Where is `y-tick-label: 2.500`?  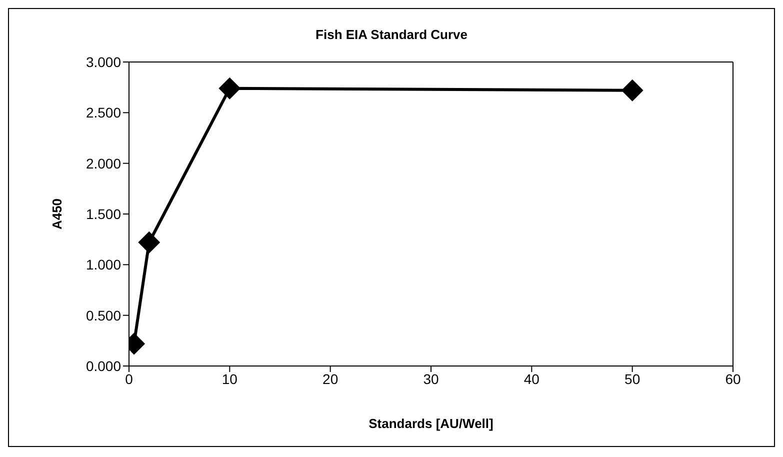
y-tick-label: 2.500 is located at coordinates (104, 112).